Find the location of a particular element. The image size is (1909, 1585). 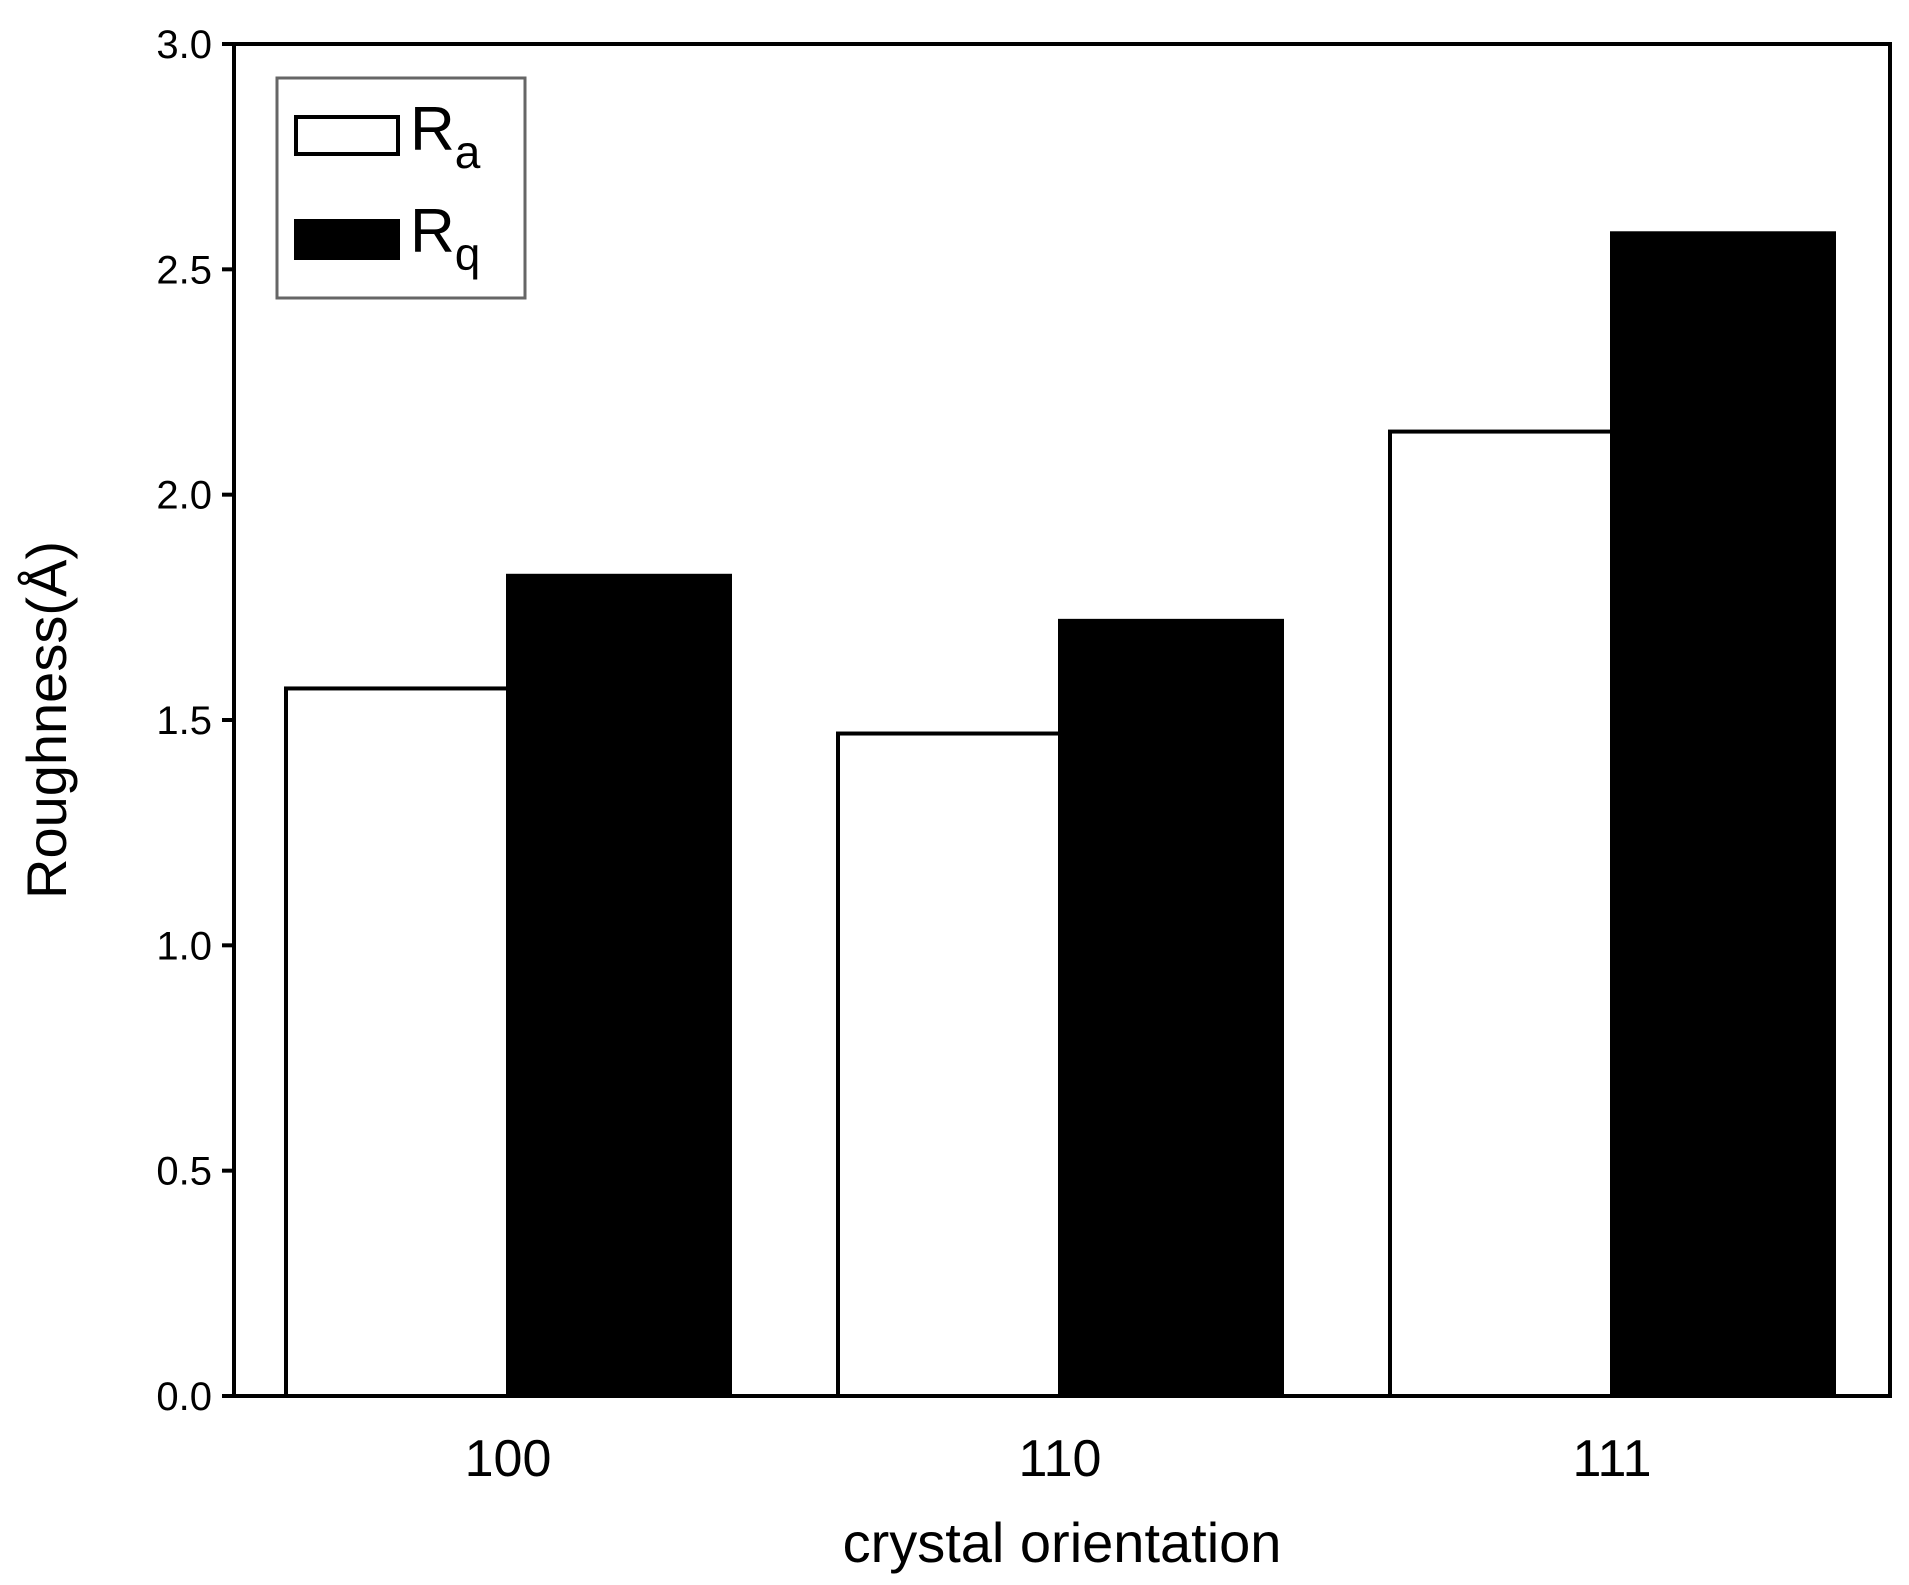

y-tick-label: 1.5 is located at coordinates (184, 721).